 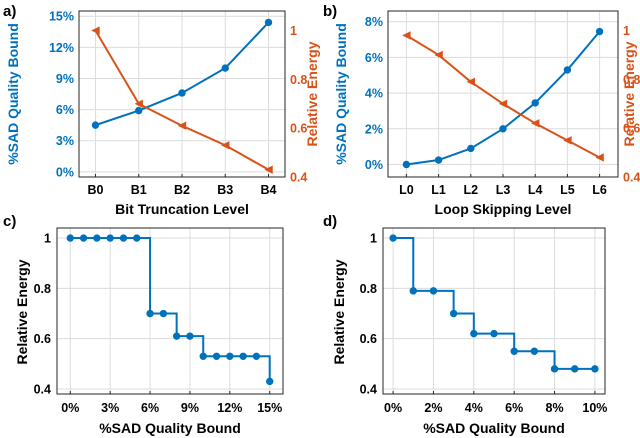 What do you see at coordinates (171, 403) in the screenshot?
I see `x-ticks-c: 0% 3% 6% 9% 12% 15%` at bounding box center [171, 403].